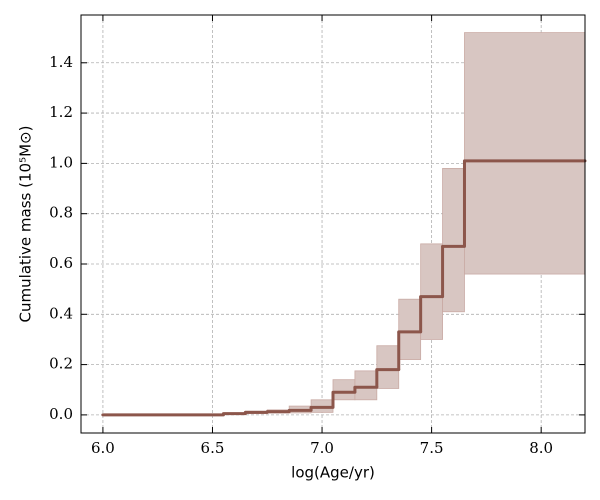 Image resolution: width=600 pixels, height=500 pixels. What do you see at coordinates (61, 313) in the screenshot?
I see `y-tick-label: 0.4` at bounding box center [61, 313].